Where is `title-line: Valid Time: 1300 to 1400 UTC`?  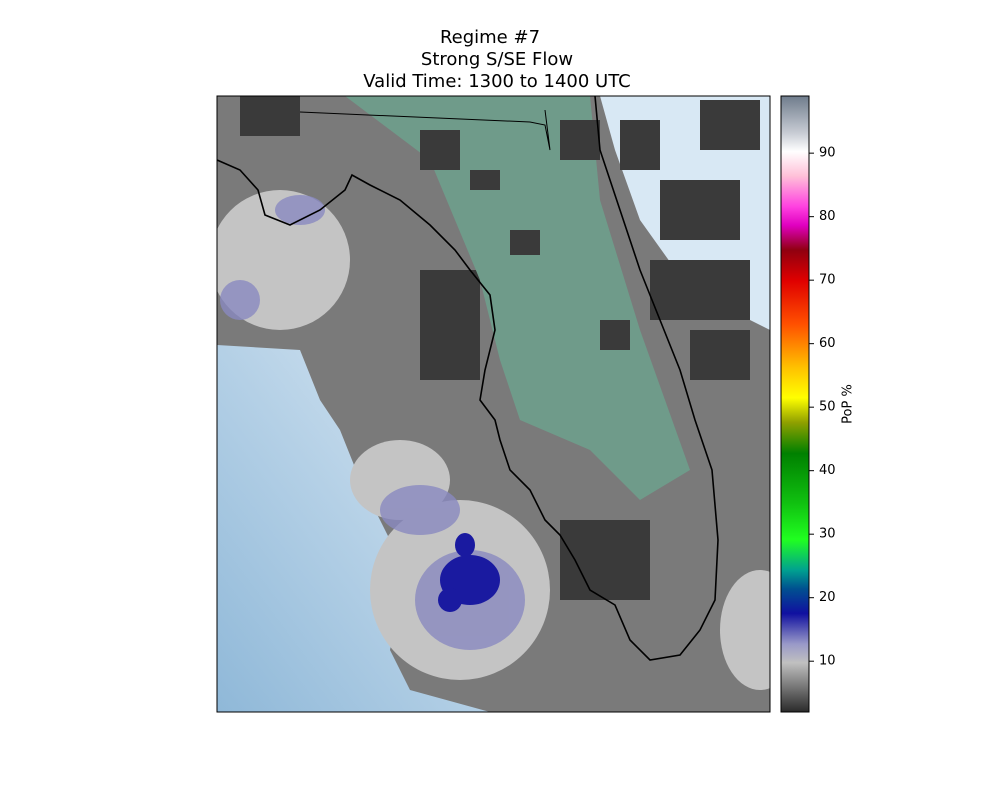
title-line: Valid Time: 1300 to 1400 UTC is located at coordinates (496, 81).